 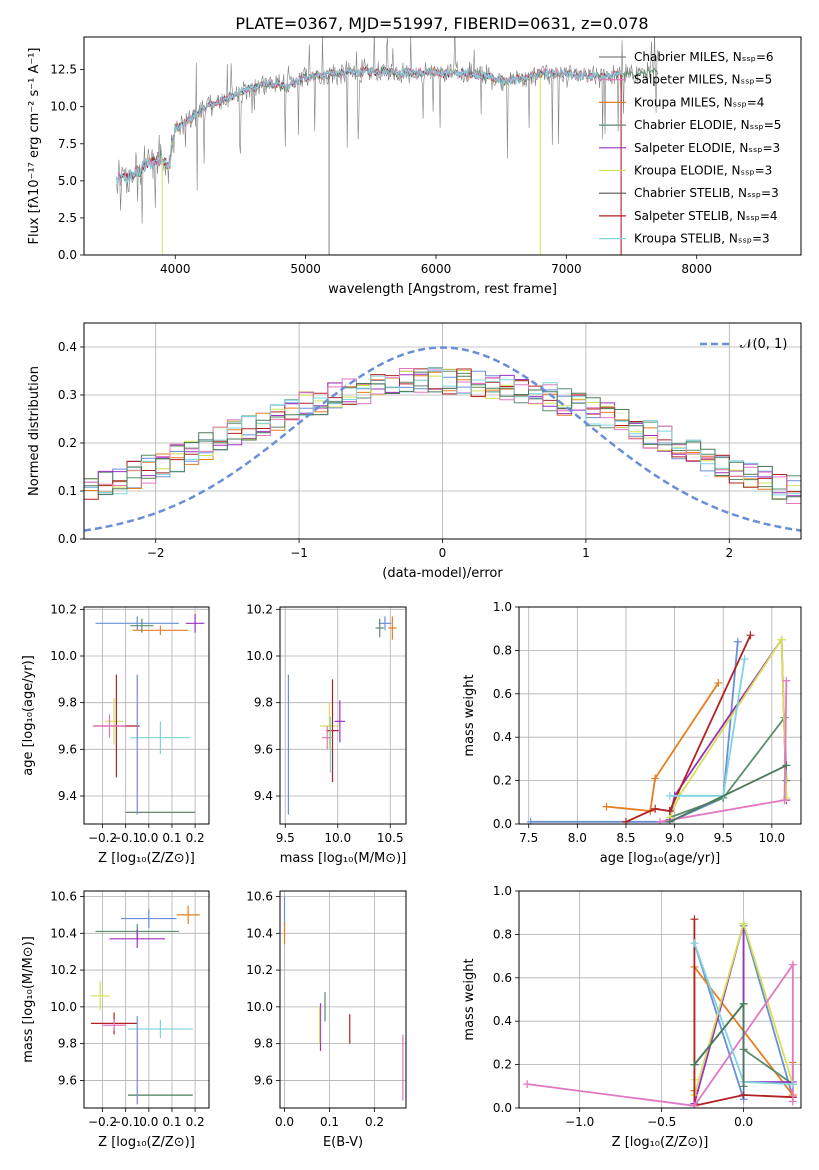 I want to click on y-axis-label: Flux [fλ10⁻¹⁷ erg cm⁻² s⁻¹ A⁻¹], so click(x=34, y=146).